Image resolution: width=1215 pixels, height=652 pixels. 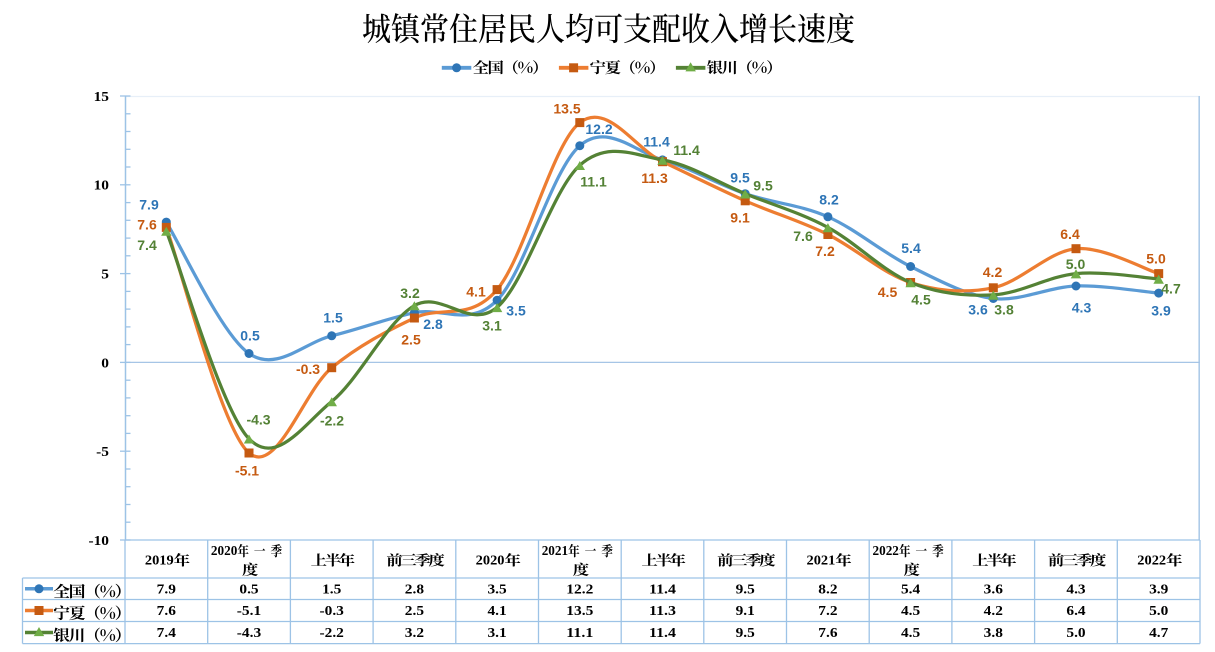 What do you see at coordinates (101, 186) in the screenshot?
I see `svg-text: 10` at bounding box center [101, 186].